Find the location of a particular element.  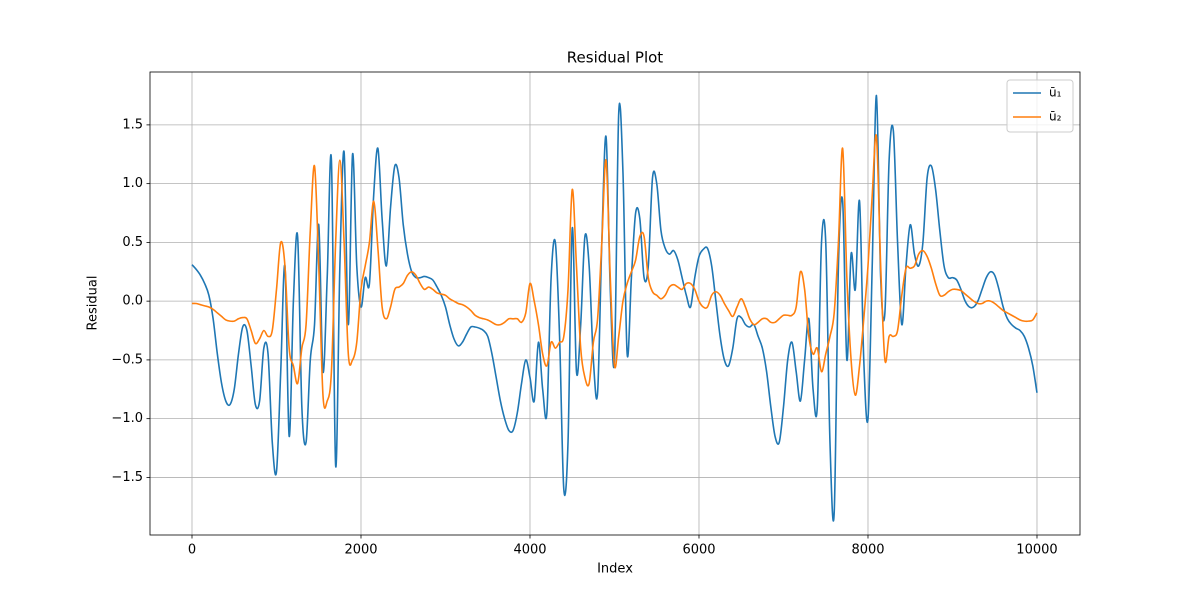

legend-label: ū₂ is located at coordinates (1055, 117).